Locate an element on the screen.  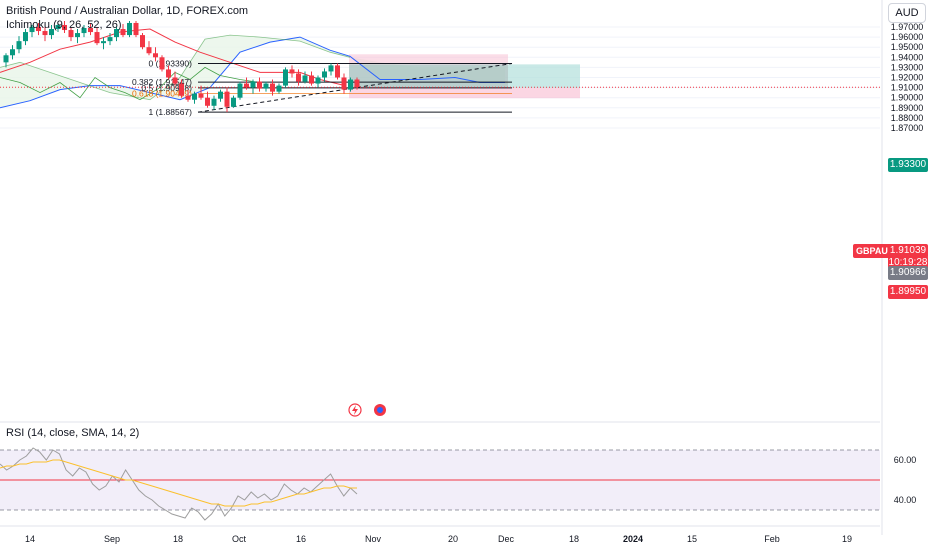
time-axis-label: 2024 is located at coordinates (633, 539).